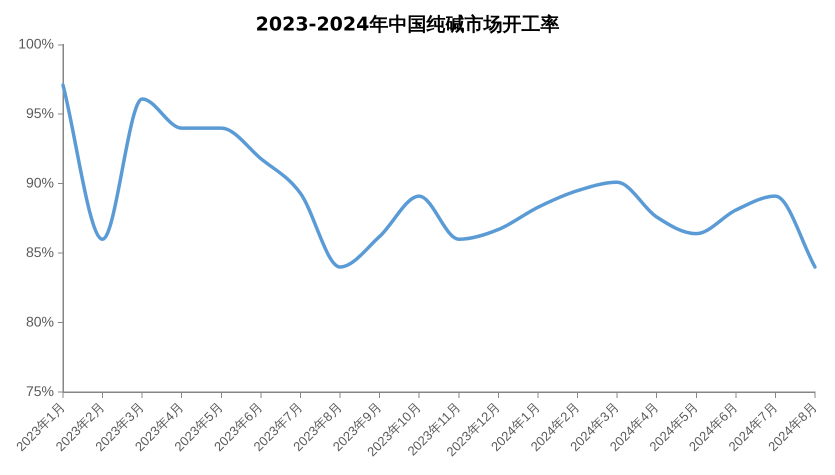 The height and width of the screenshot is (475, 835). What do you see at coordinates (40, 113) in the screenshot?
I see `y-tick-label: 95%` at bounding box center [40, 113].